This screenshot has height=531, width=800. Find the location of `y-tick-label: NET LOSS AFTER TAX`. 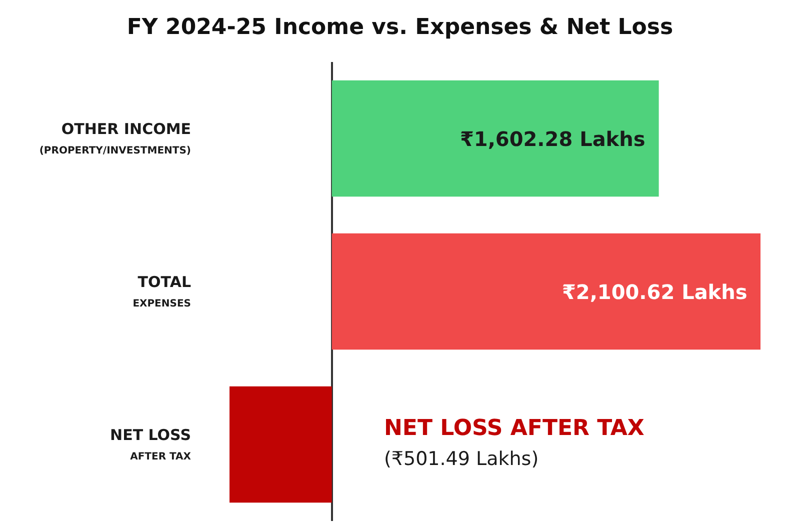

y-tick-label: NET LOSS AFTER TAX is located at coordinates (151, 444).